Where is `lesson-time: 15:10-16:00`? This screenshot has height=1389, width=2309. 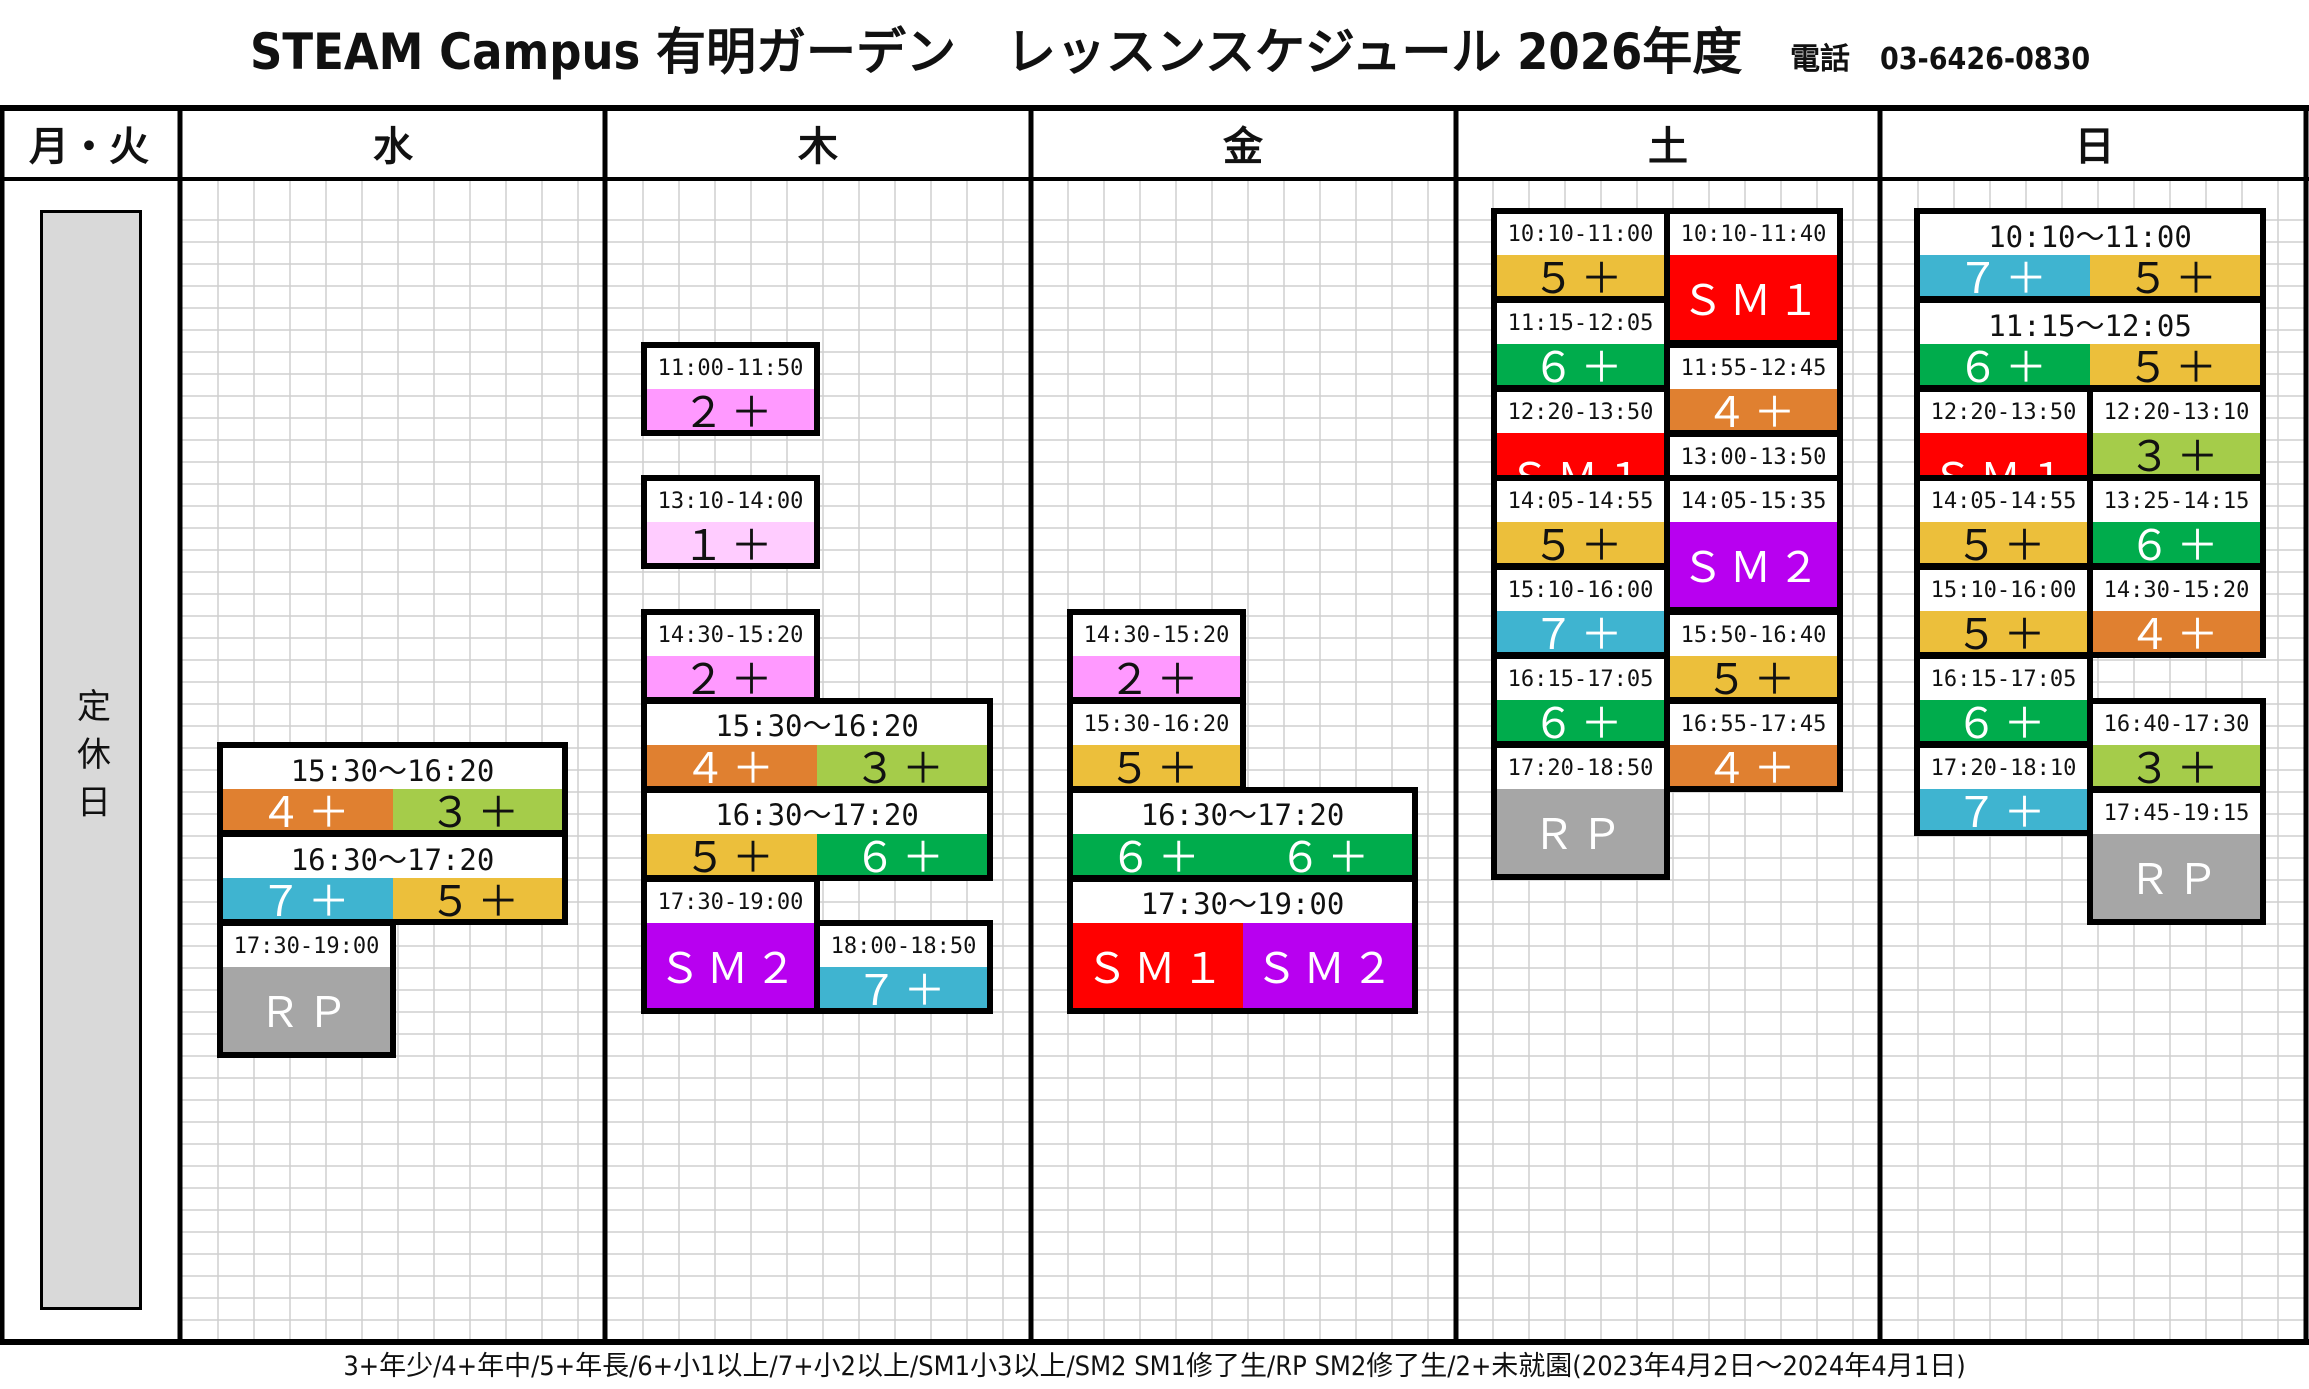 lesson-time: 15:10-16:00 is located at coordinates (1580, 590).